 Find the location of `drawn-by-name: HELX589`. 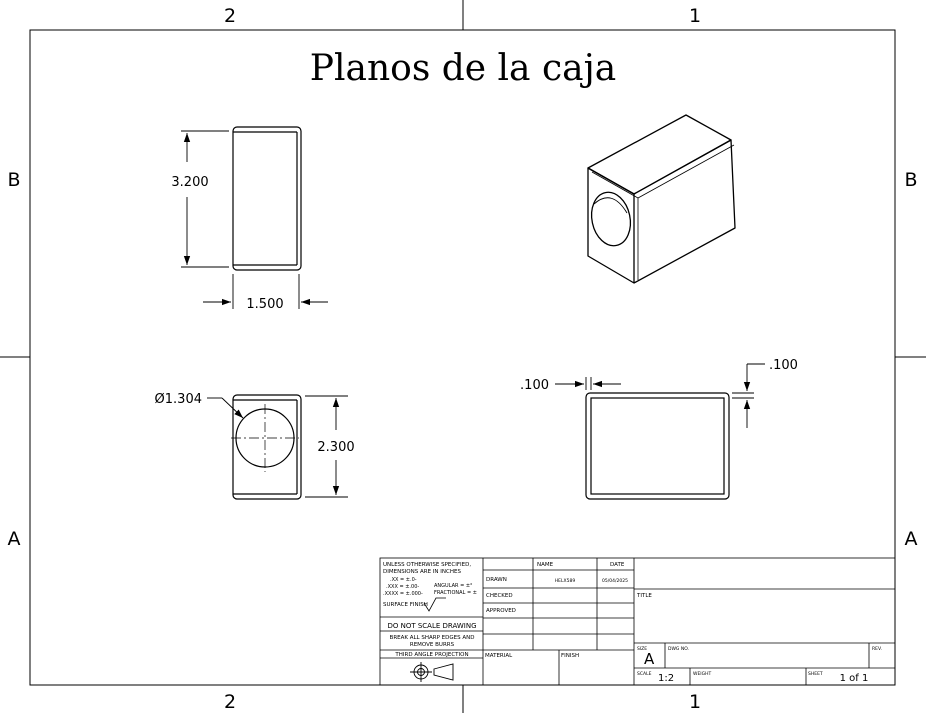

drawn-by-name: HELX589 is located at coordinates (565, 581).